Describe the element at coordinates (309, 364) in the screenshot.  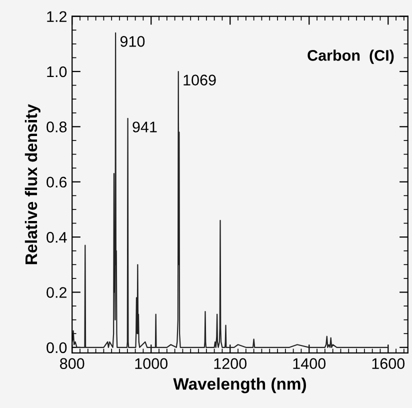
I see `x-tick-label: 1400` at that location.